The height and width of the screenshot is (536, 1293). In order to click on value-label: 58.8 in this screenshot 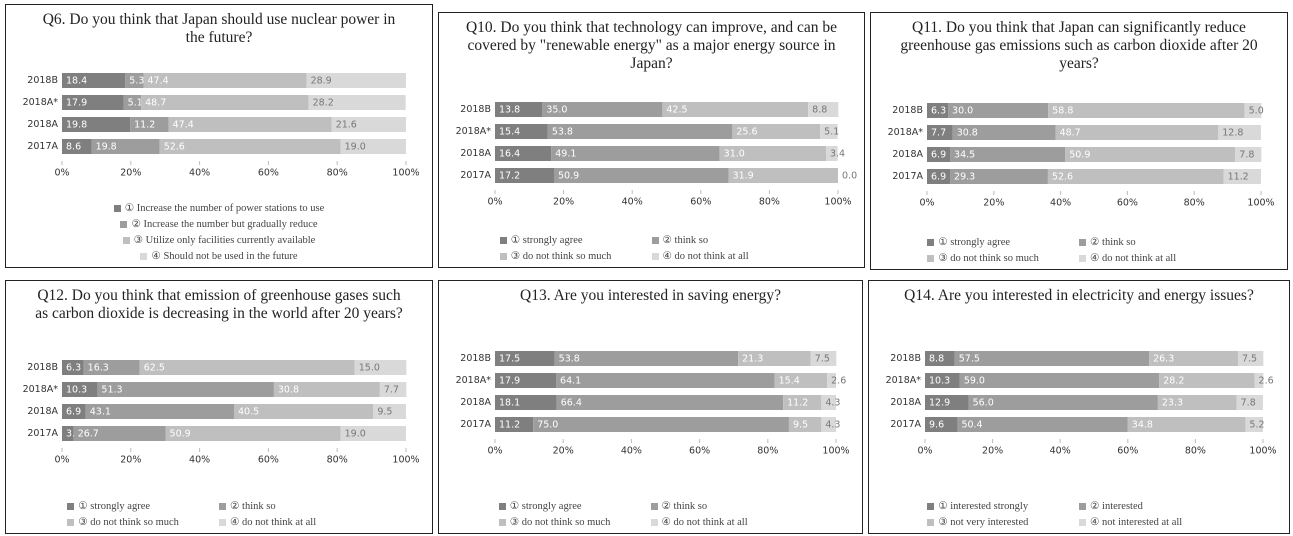, I will do `click(1062, 110)`.